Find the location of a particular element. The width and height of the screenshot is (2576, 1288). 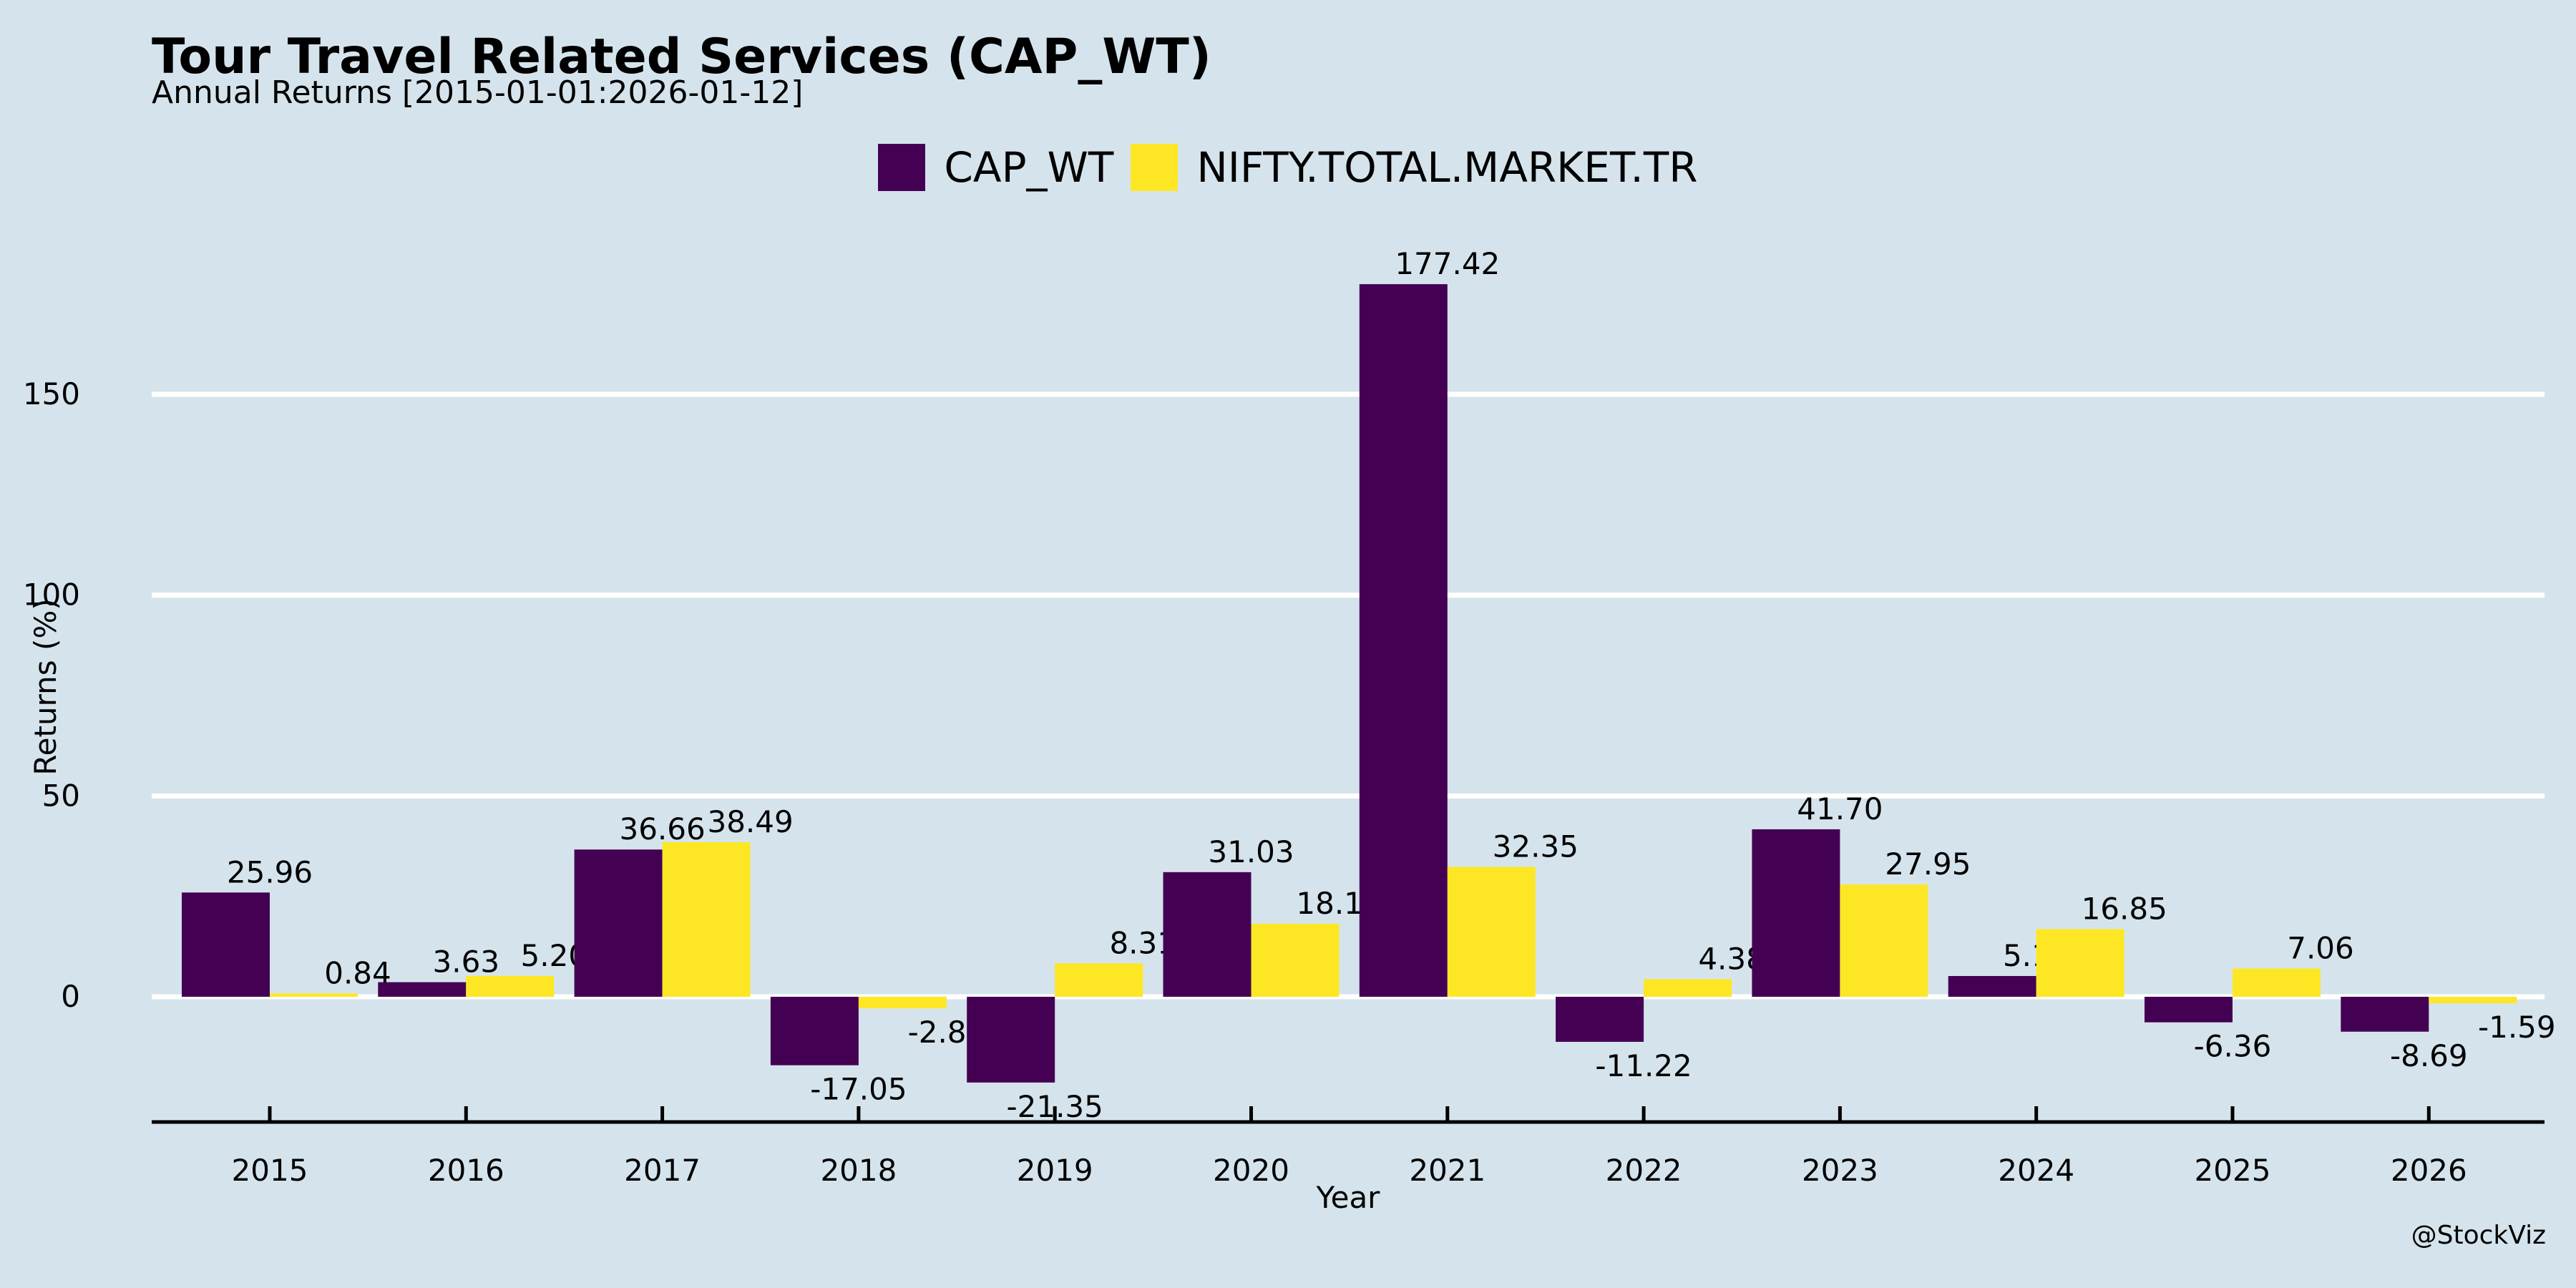

legend-item-cap-wt: CAP_WT is located at coordinates (995, 167).